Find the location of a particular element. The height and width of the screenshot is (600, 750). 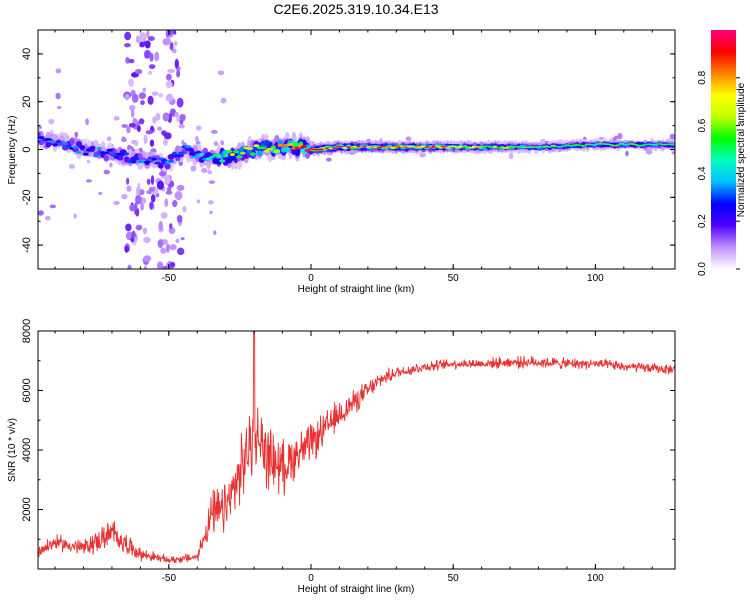

spectrogram-y-label: Frequency (Hz) is located at coordinates (12, 150).